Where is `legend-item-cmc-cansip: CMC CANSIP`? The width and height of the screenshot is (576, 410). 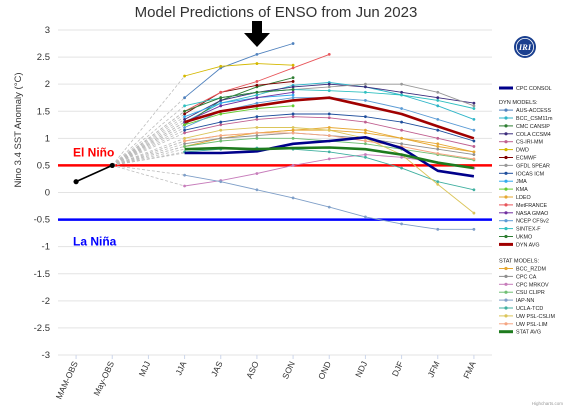
legend-item-cmc-cansip: CMC CANSIP is located at coordinates (533, 127).